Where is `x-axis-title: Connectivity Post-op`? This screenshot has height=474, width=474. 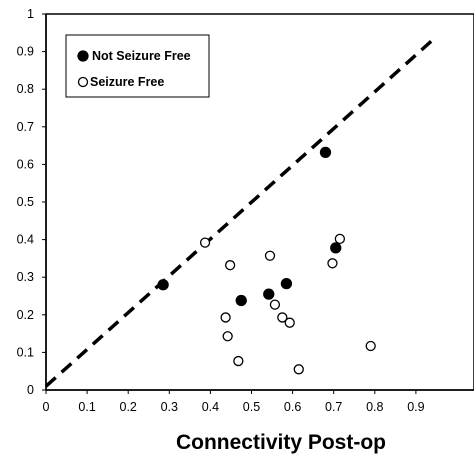 x-axis-title: Connectivity Post-op is located at coordinates (281, 442).